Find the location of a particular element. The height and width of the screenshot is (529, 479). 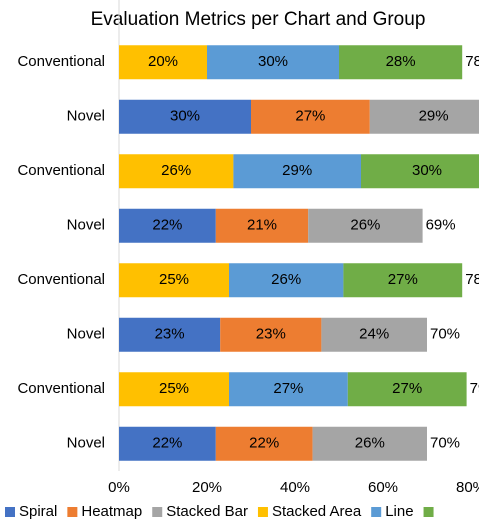

data-label: 24% is located at coordinates (374, 334).